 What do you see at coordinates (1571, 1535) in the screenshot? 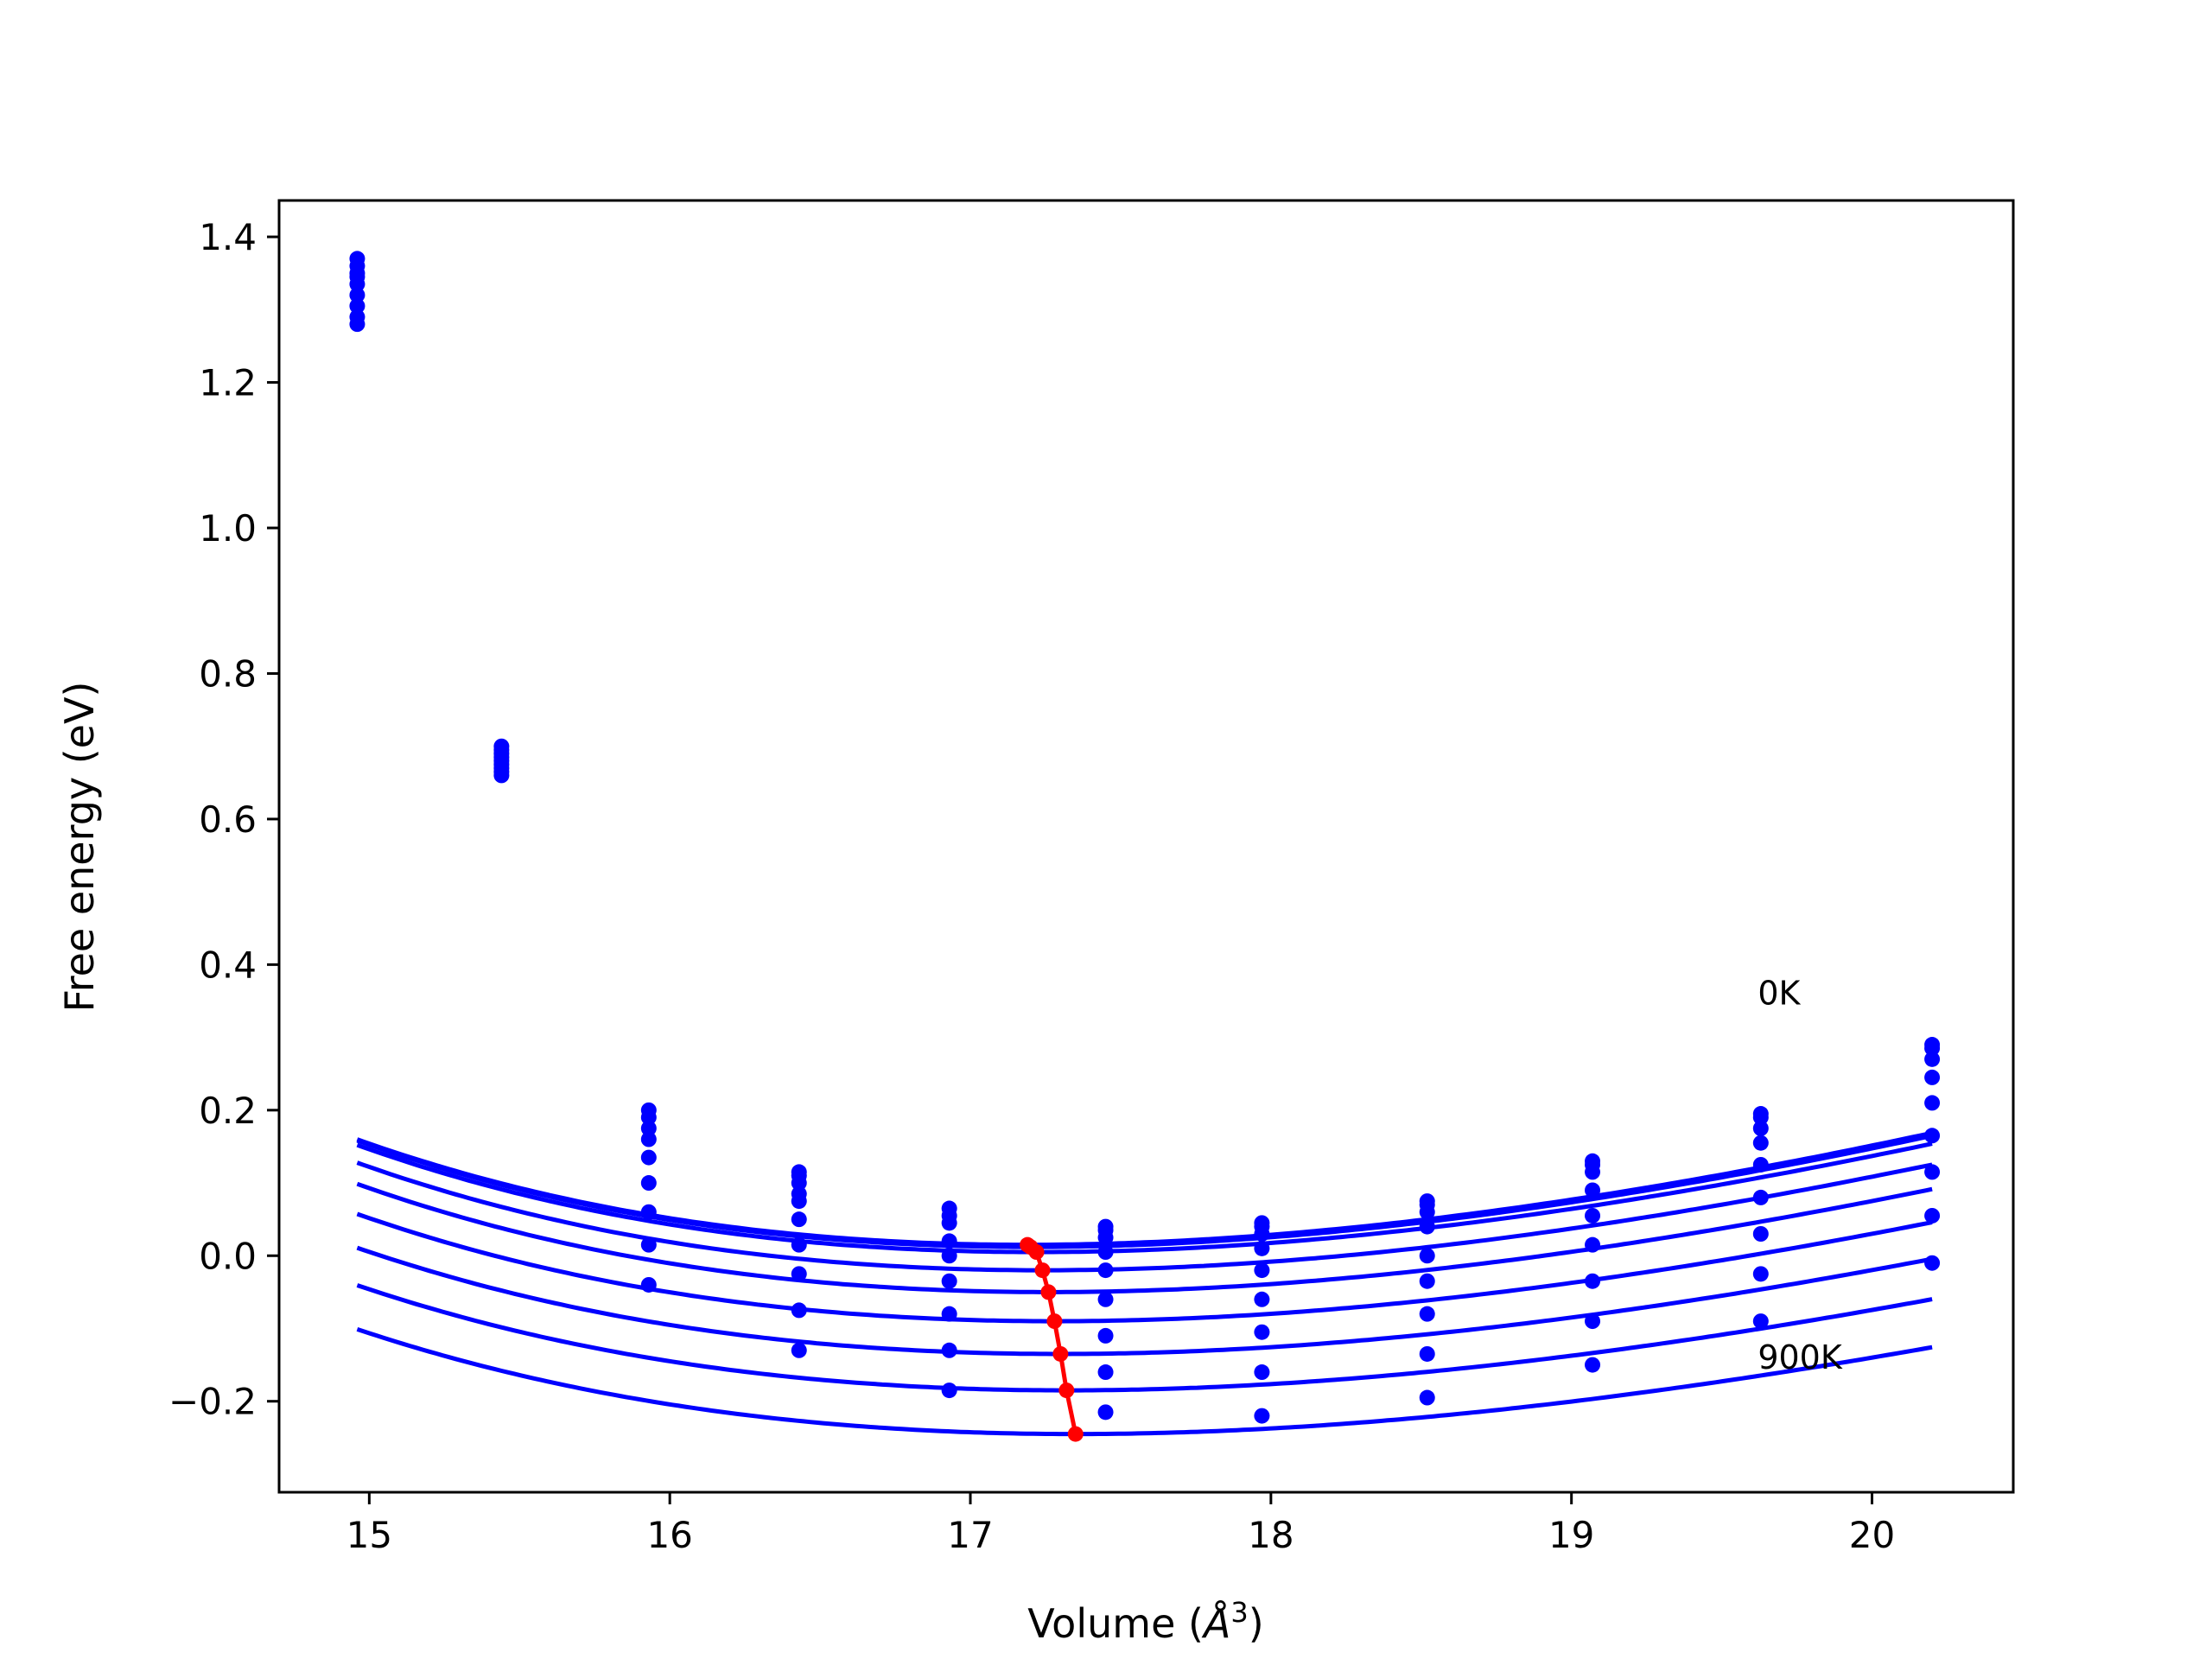
I see `x-tick-label: 19` at bounding box center [1571, 1535].